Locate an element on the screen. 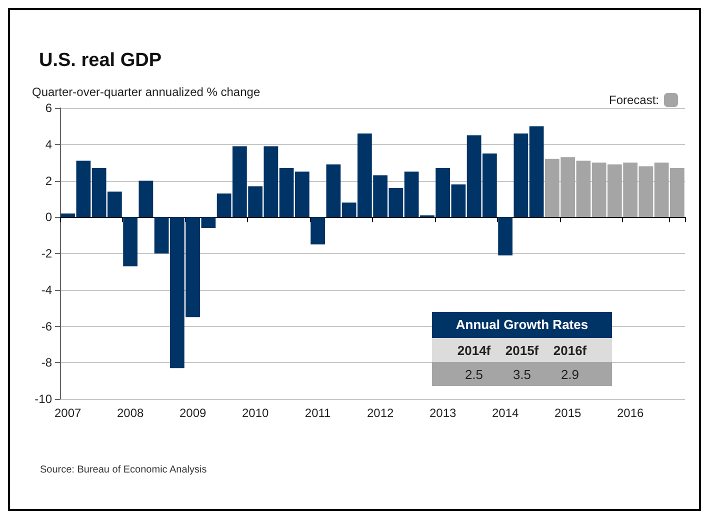 The height and width of the screenshot is (519, 709). x-tick-label: 2007 is located at coordinates (68, 413).